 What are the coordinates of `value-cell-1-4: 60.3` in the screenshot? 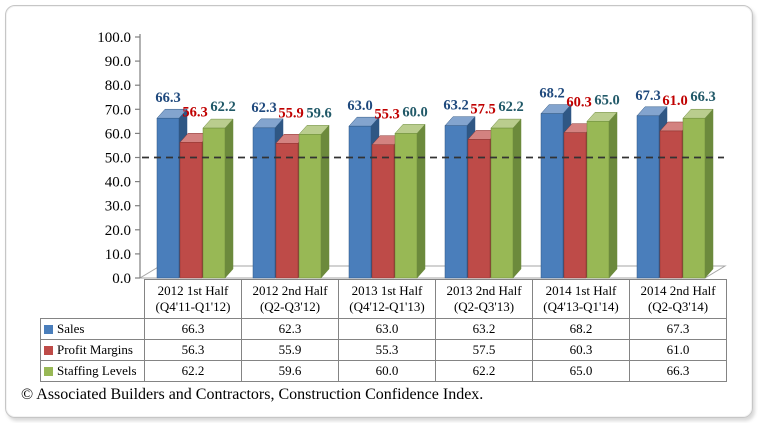 It's located at (581, 350).